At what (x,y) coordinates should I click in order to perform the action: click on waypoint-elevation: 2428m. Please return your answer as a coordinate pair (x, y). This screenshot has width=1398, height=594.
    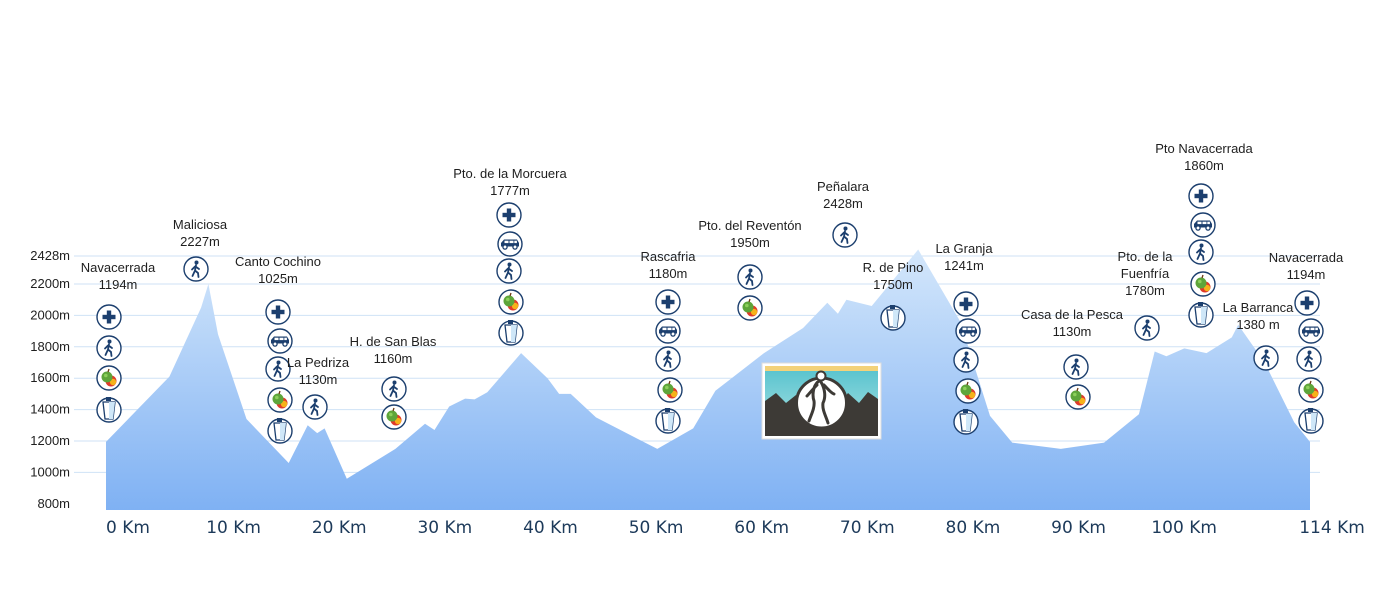
    Looking at the image, I should click on (843, 203).